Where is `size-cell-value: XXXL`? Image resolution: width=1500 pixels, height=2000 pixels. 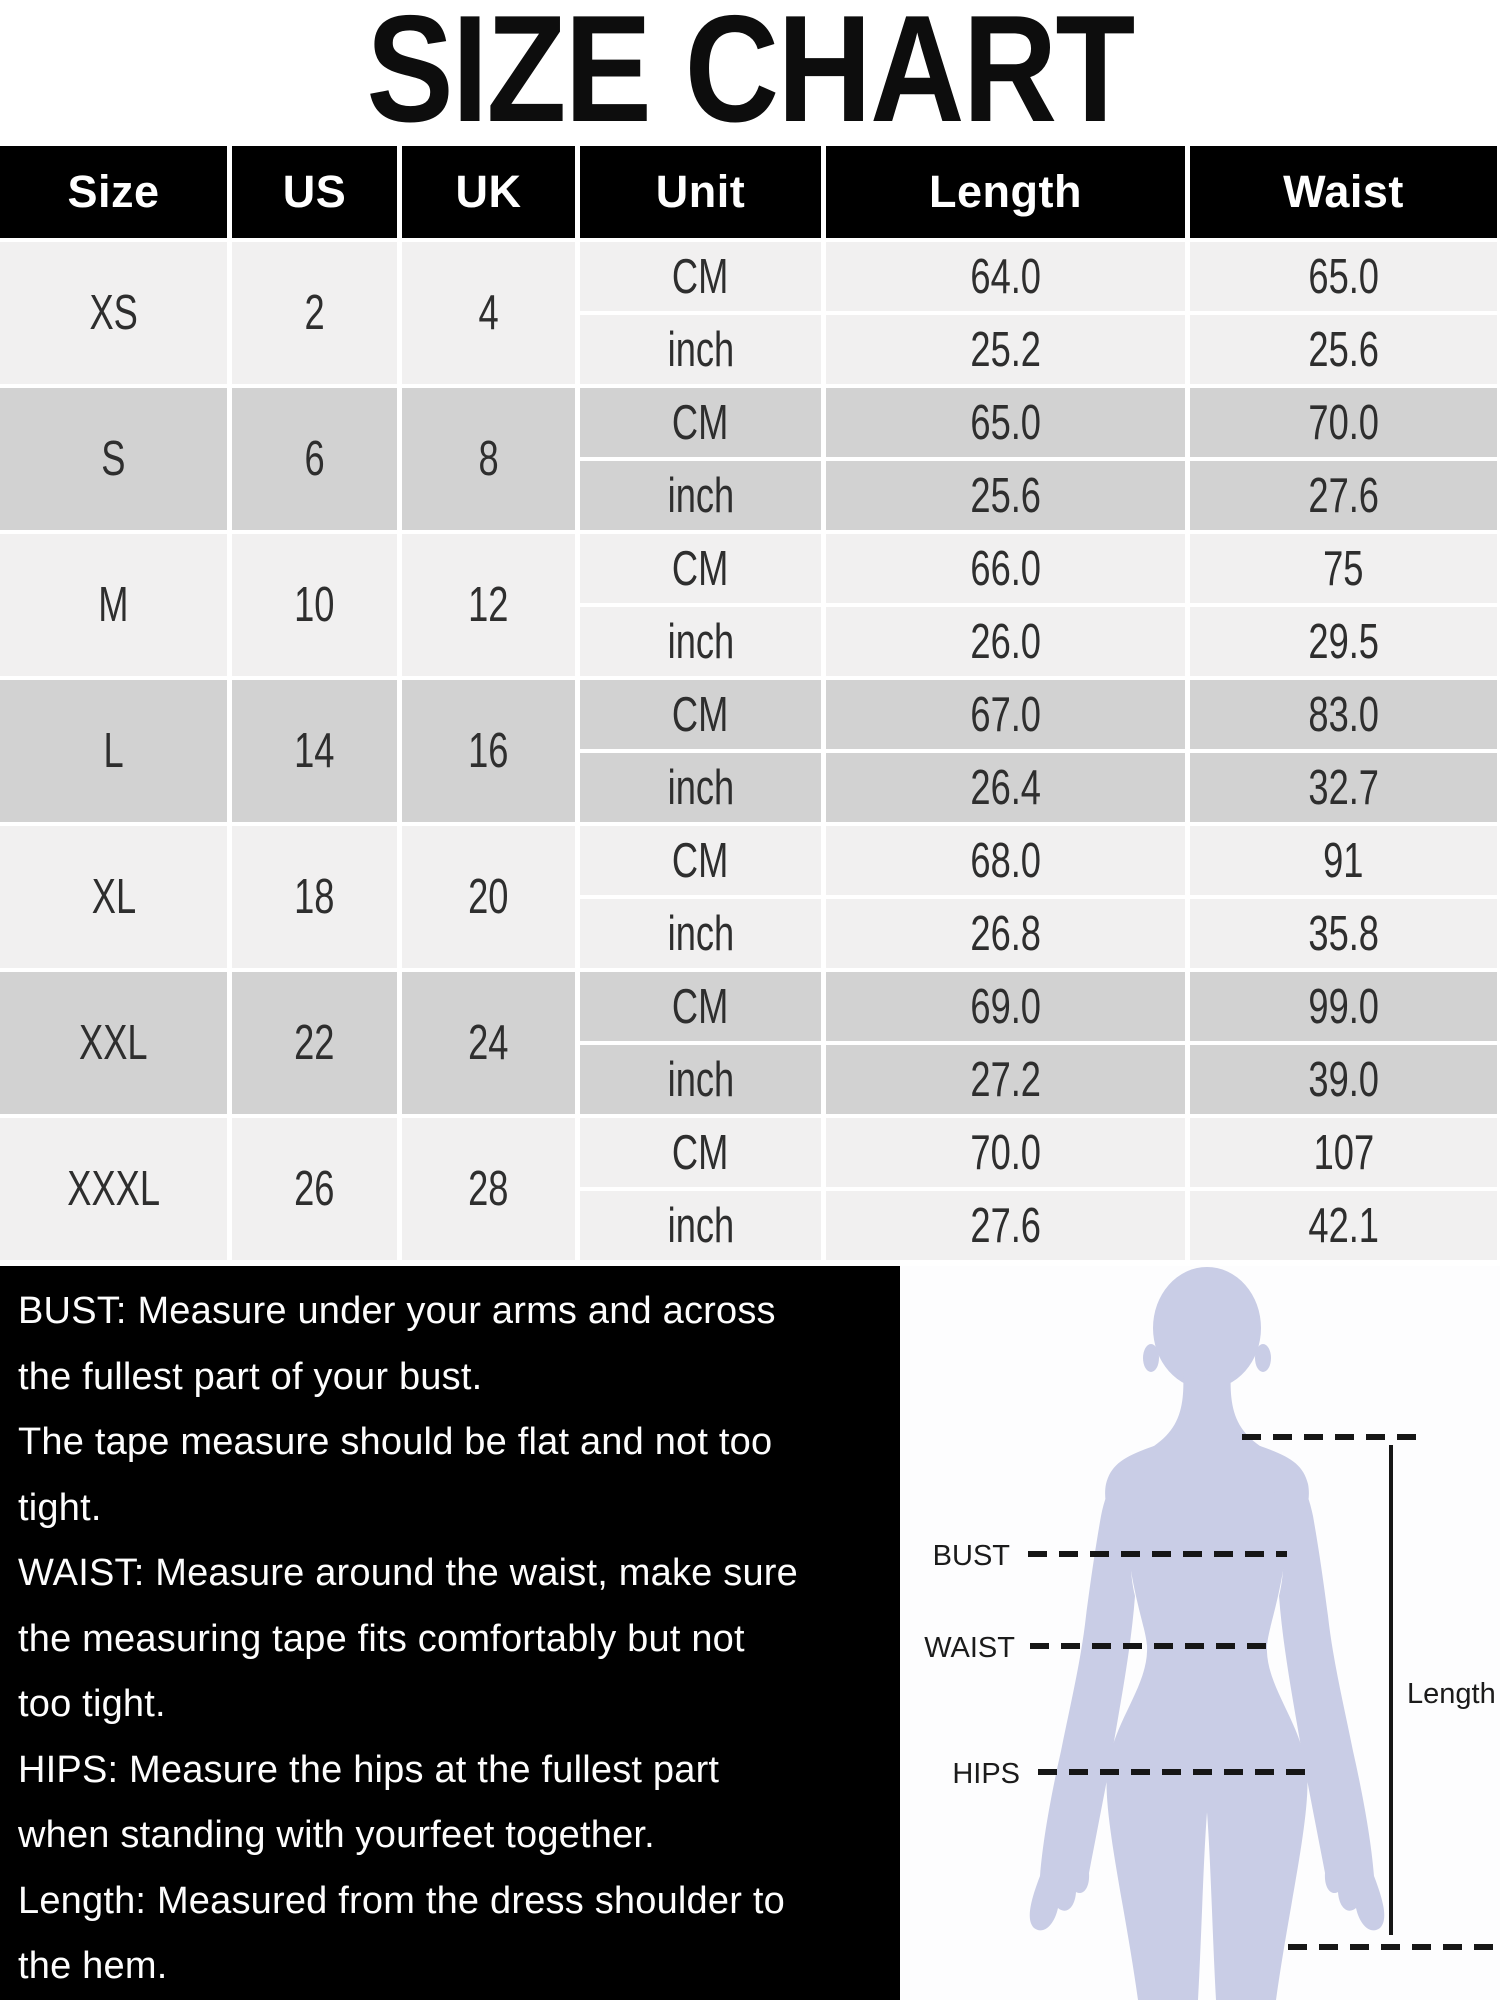
size-cell-value: XXXL is located at coordinates (113, 1189).